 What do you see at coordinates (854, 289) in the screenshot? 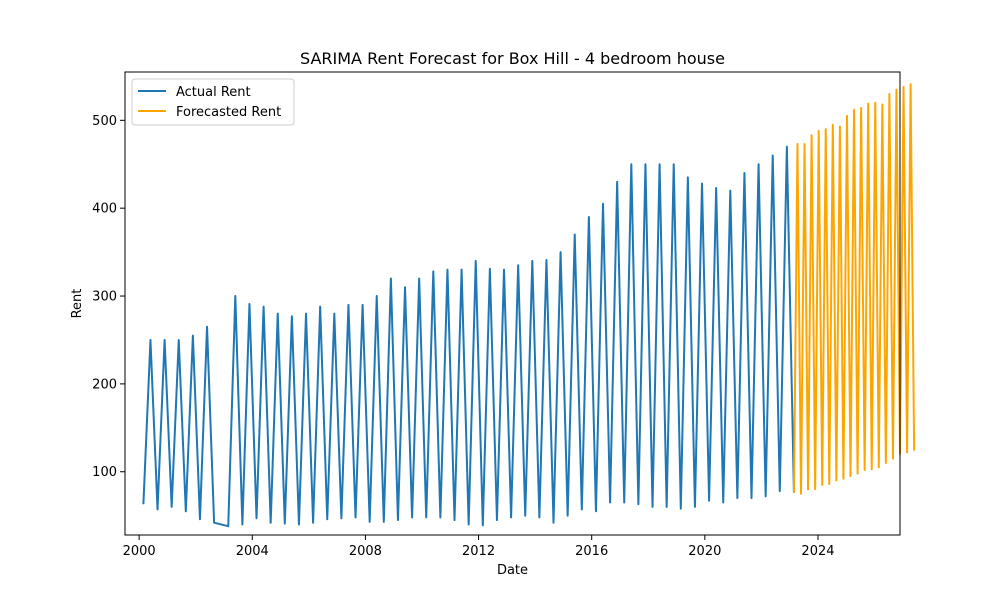
I see `series-line-forecasted-rent` at bounding box center [854, 289].